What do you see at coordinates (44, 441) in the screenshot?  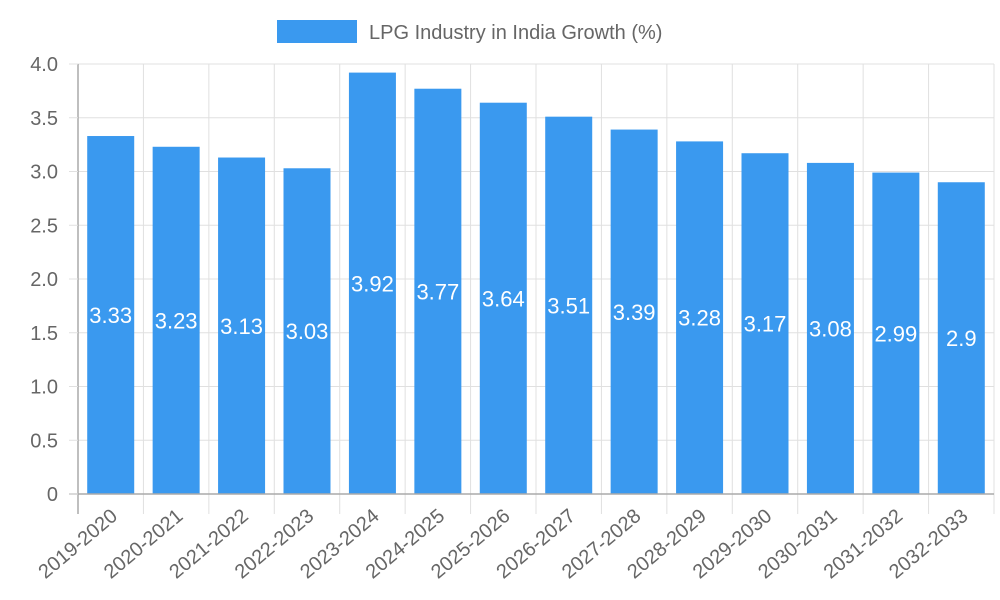 I see `y-tick-label: 0.5` at bounding box center [44, 441].